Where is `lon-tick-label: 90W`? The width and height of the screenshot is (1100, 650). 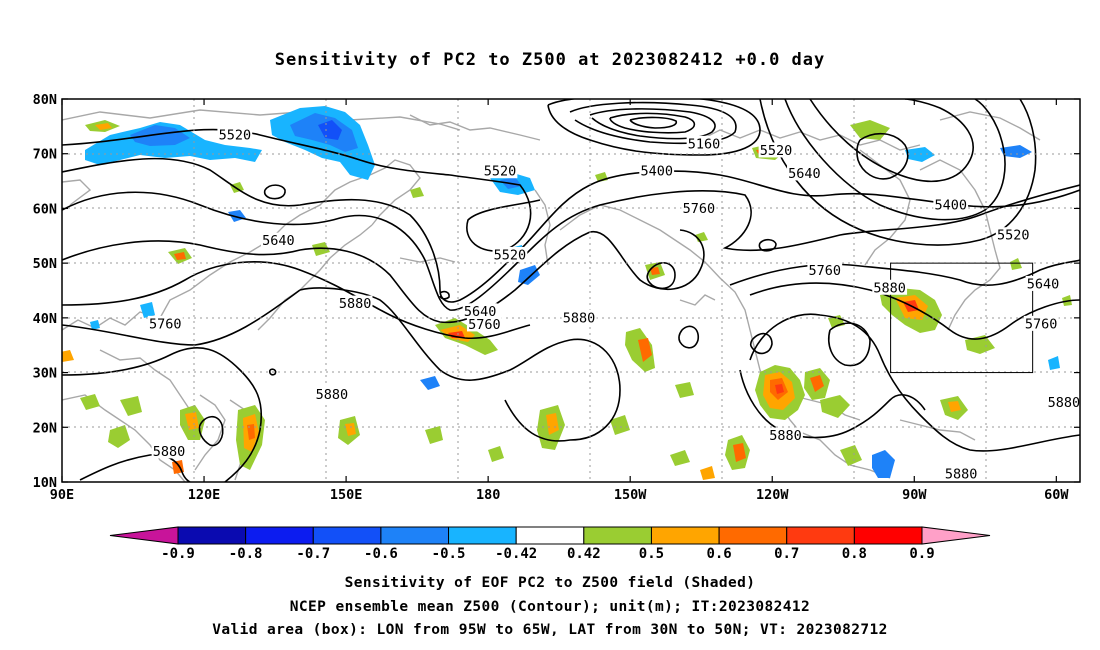
lon-tick-label: 90W is located at coordinates (914, 495).